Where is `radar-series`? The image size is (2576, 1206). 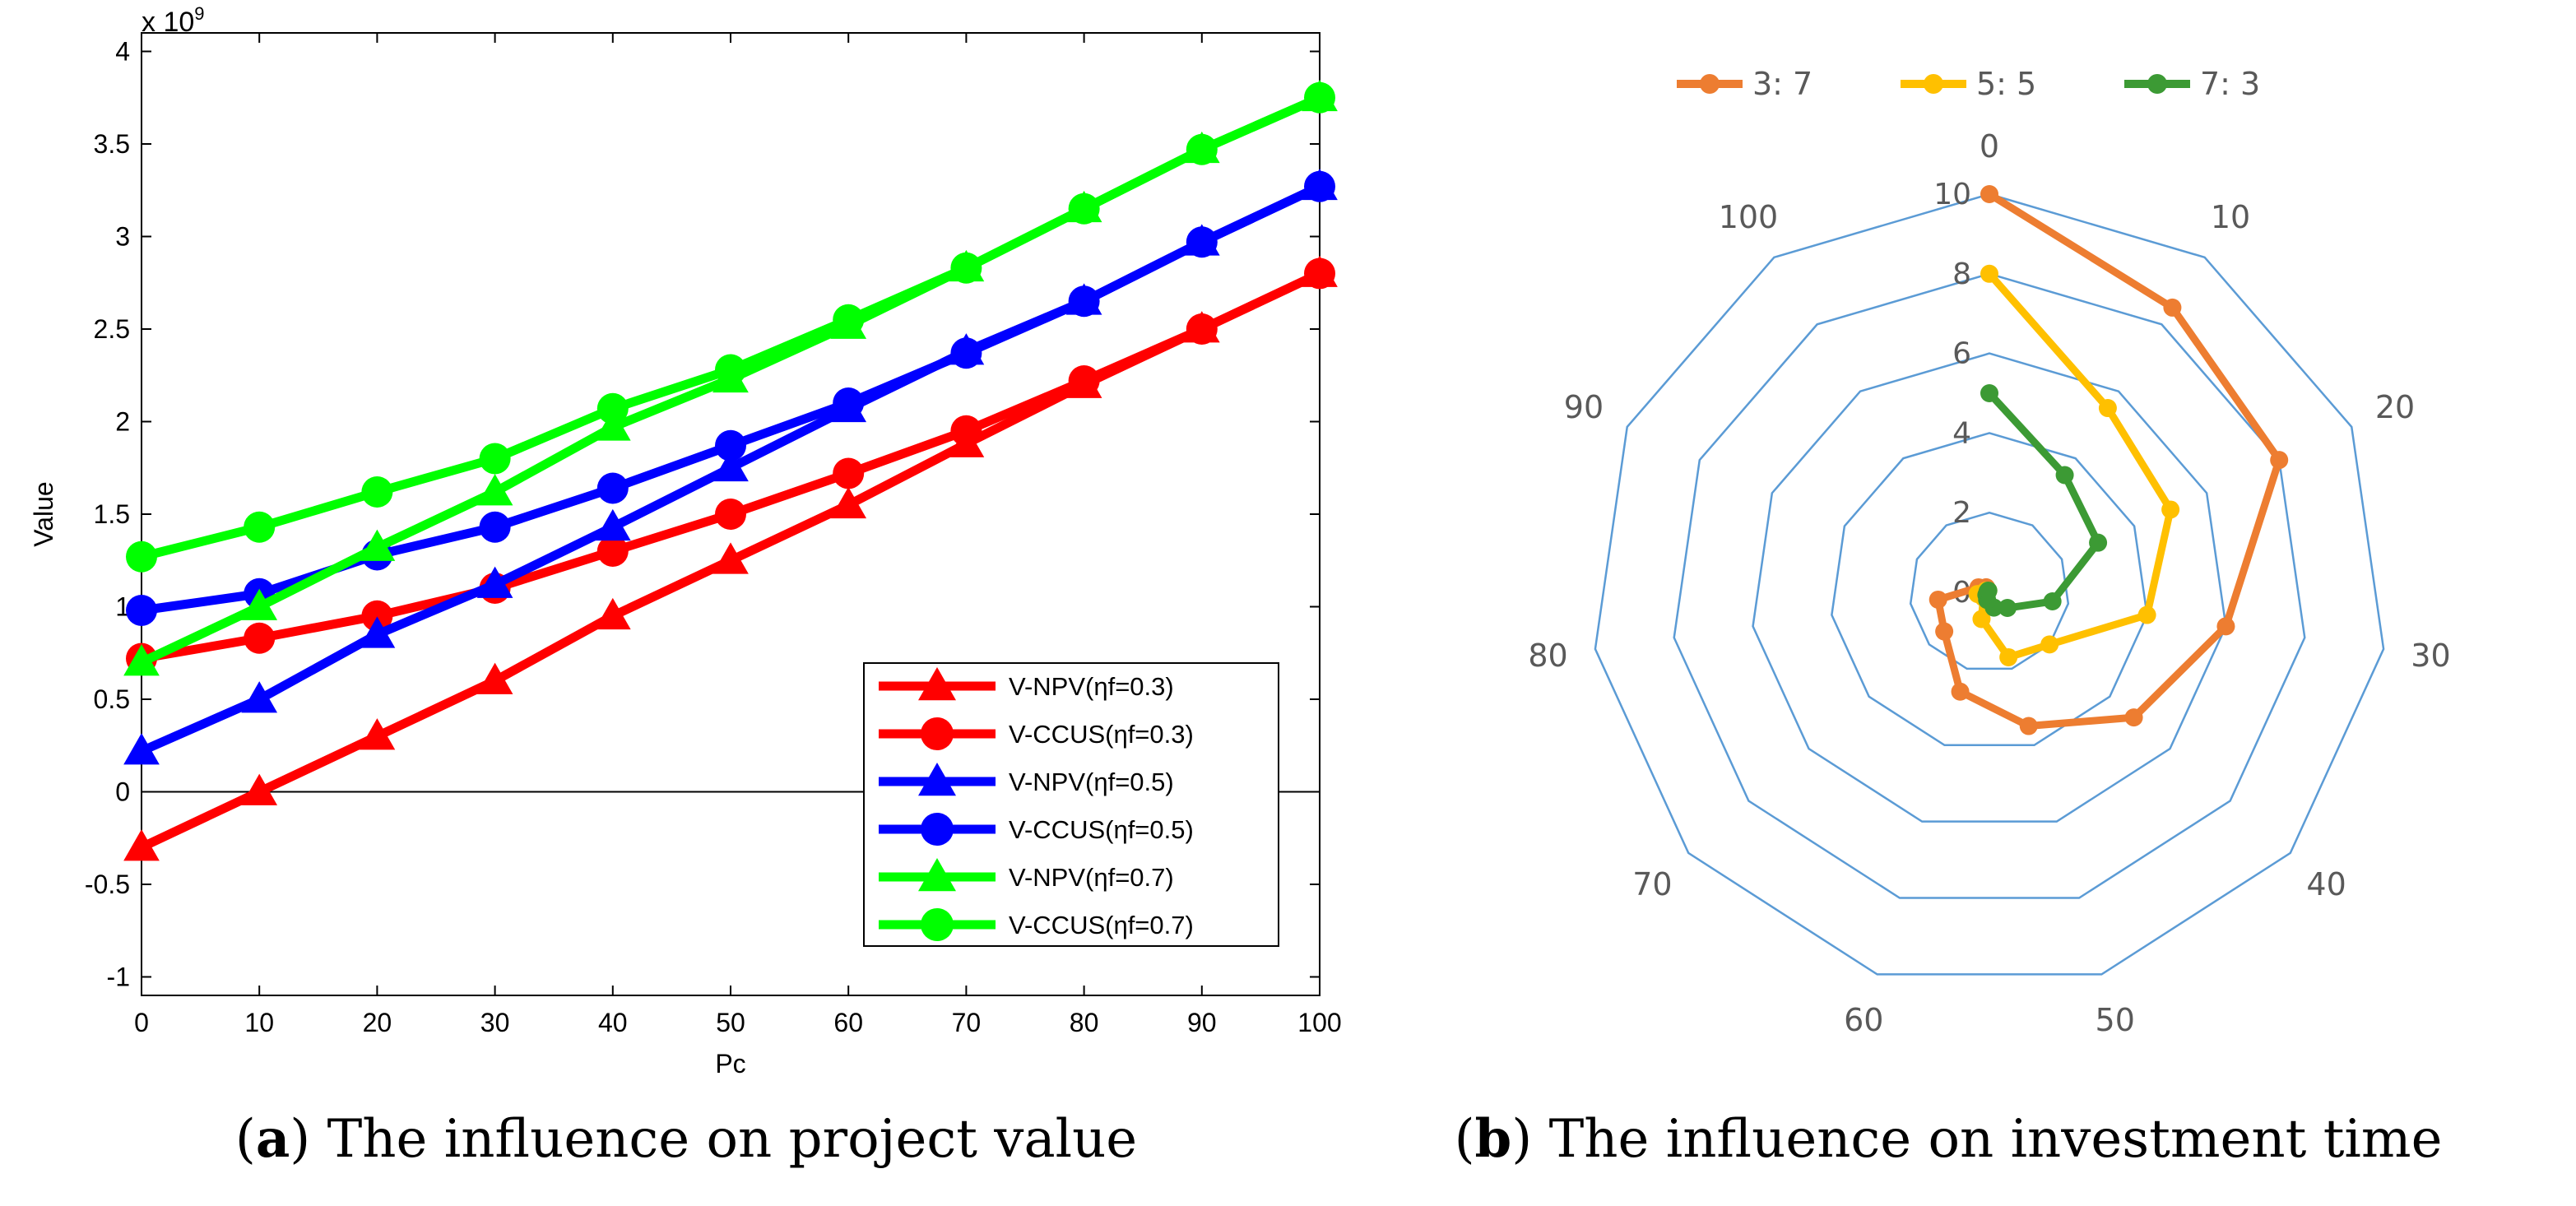
radar-series is located at coordinates (2043, 501).